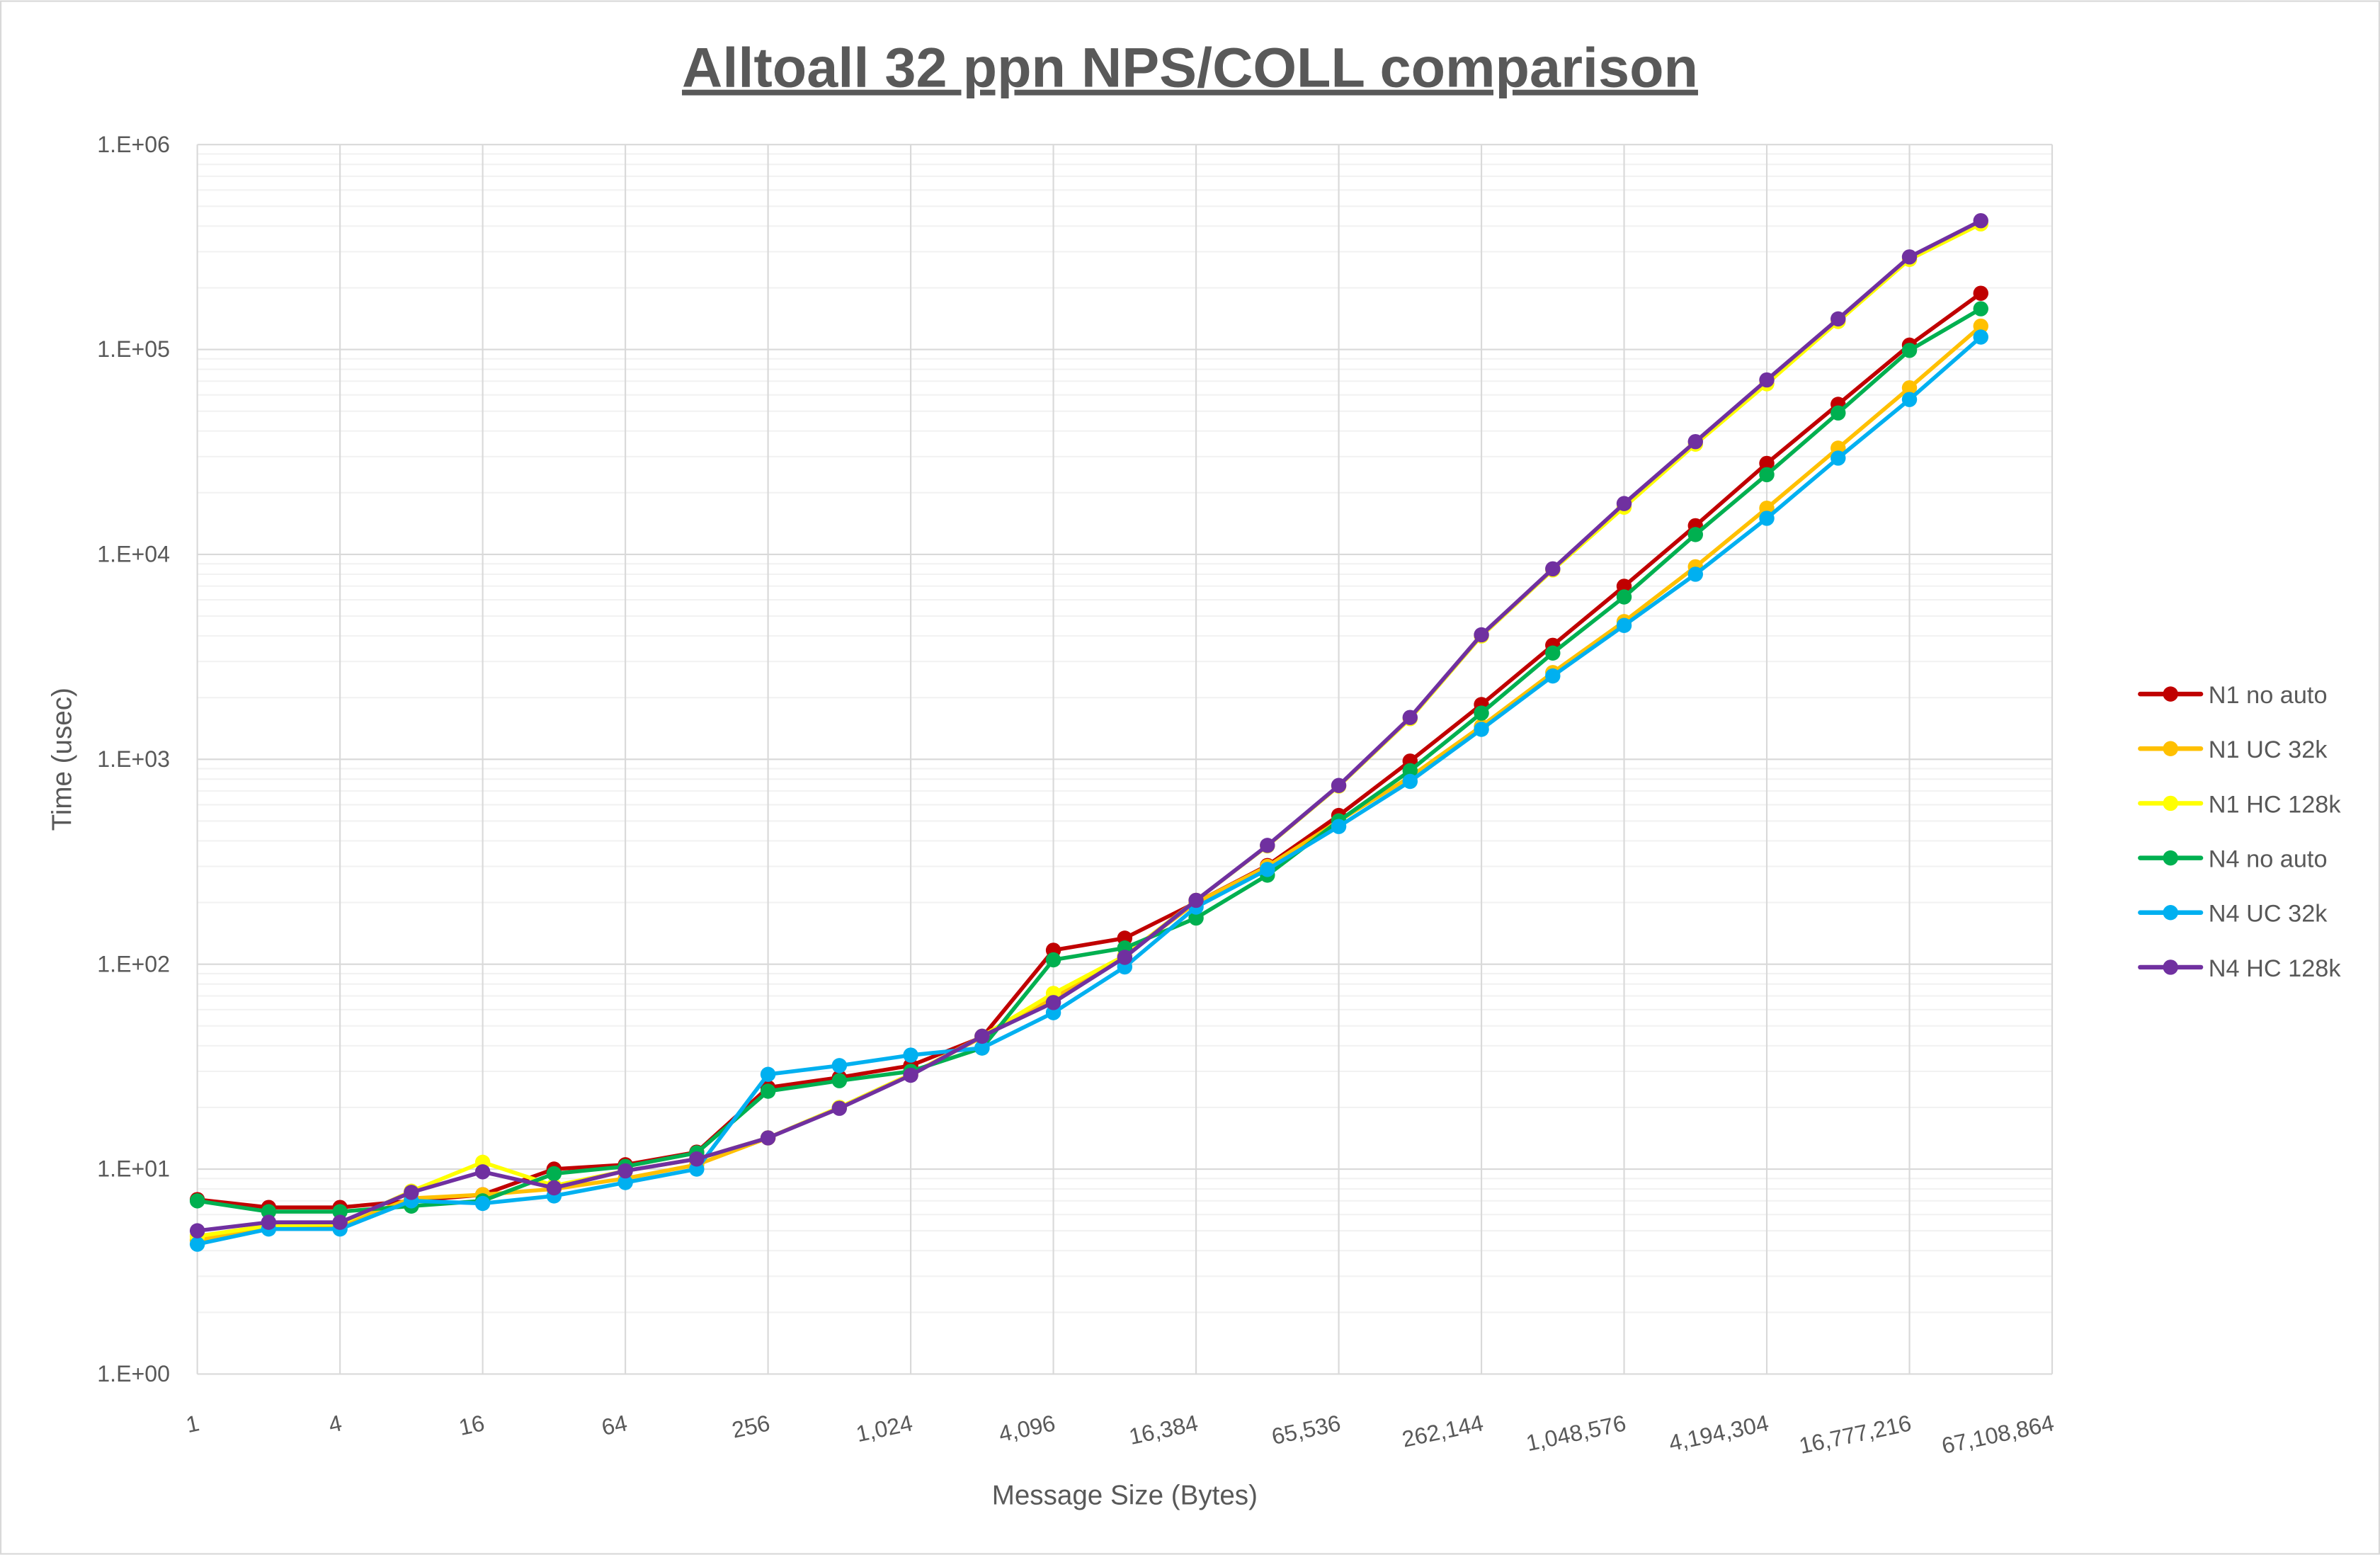 The image size is (2380, 1555). I want to click on legend-item: N4 UC 32k, so click(2233, 914).